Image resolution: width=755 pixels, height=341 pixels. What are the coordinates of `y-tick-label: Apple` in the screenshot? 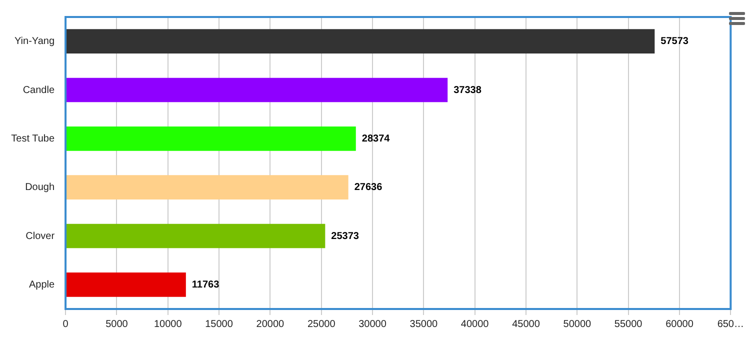 It's located at (41, 284).